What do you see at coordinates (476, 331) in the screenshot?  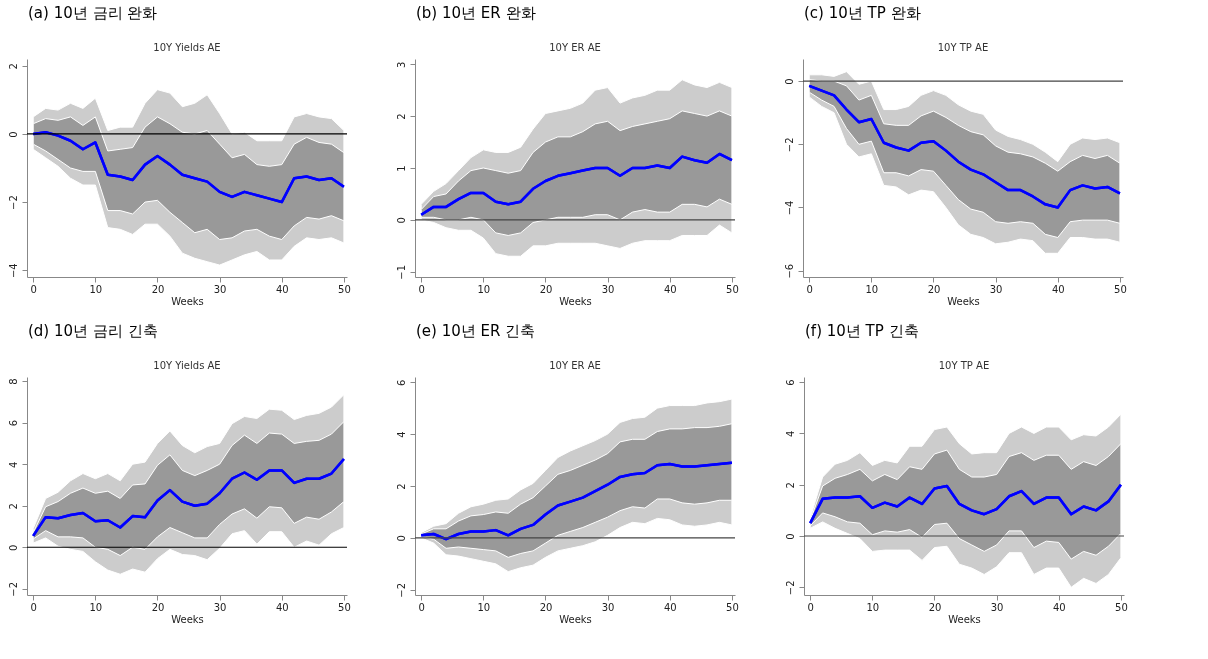 I see `chart-title: (e) 10년 ER 긴축` at bounding box center [476, 331].